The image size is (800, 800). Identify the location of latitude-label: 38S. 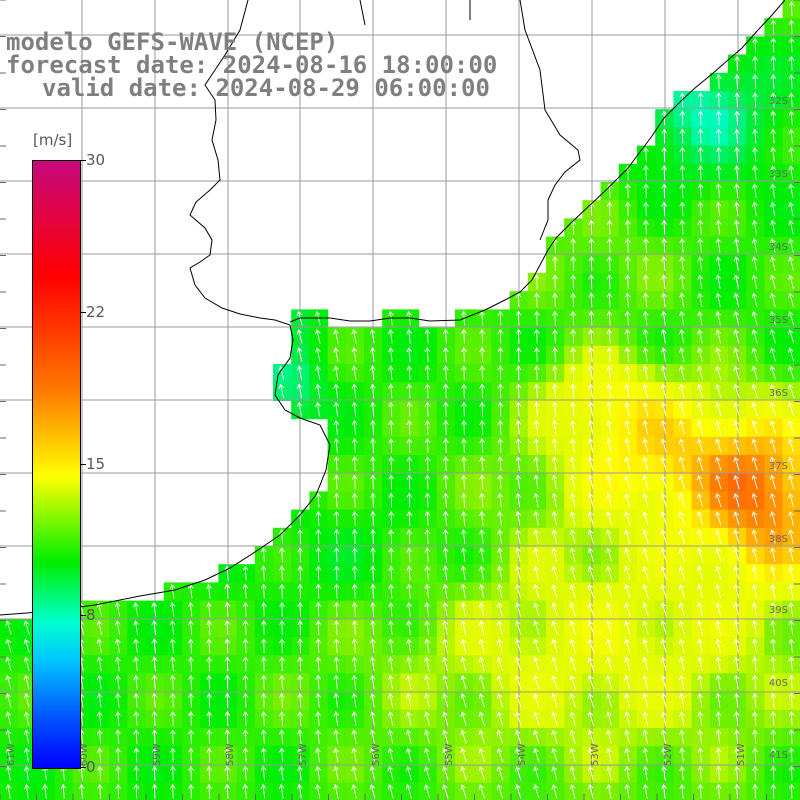
(778, 539).